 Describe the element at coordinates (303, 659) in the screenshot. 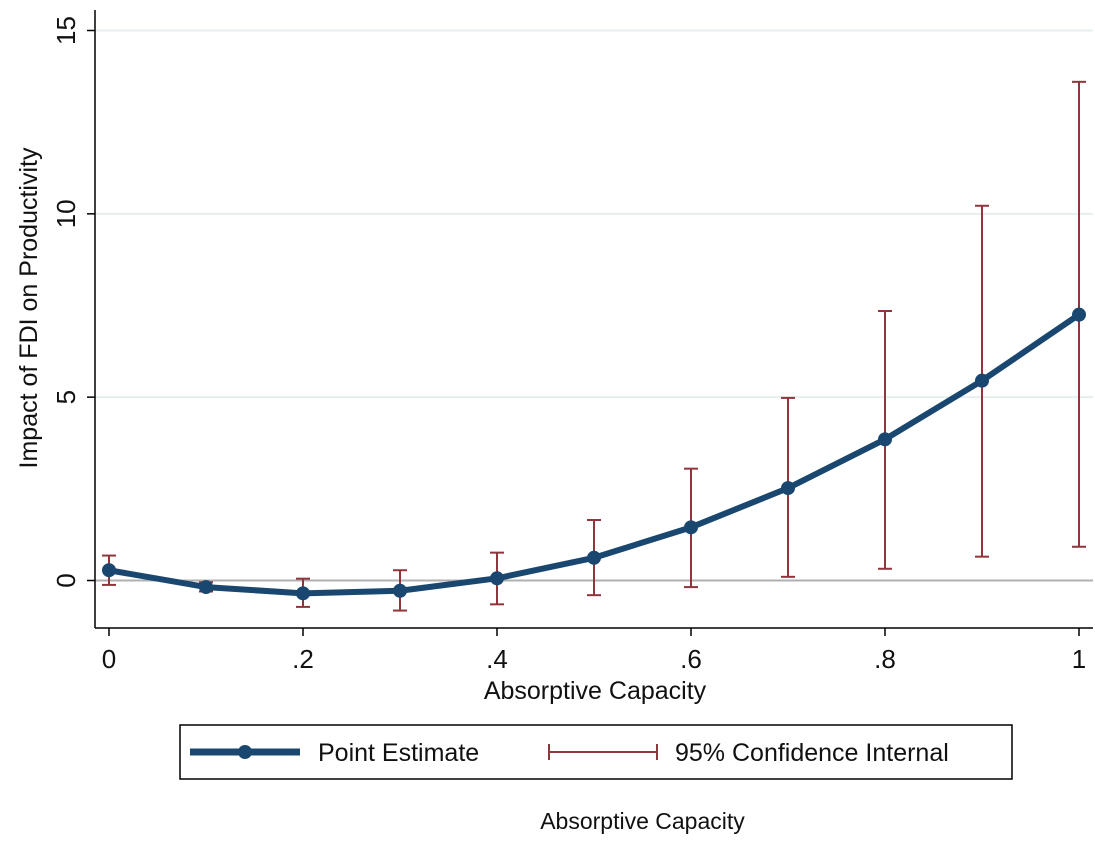

I see `x-tick-label-1: .2` at that location.